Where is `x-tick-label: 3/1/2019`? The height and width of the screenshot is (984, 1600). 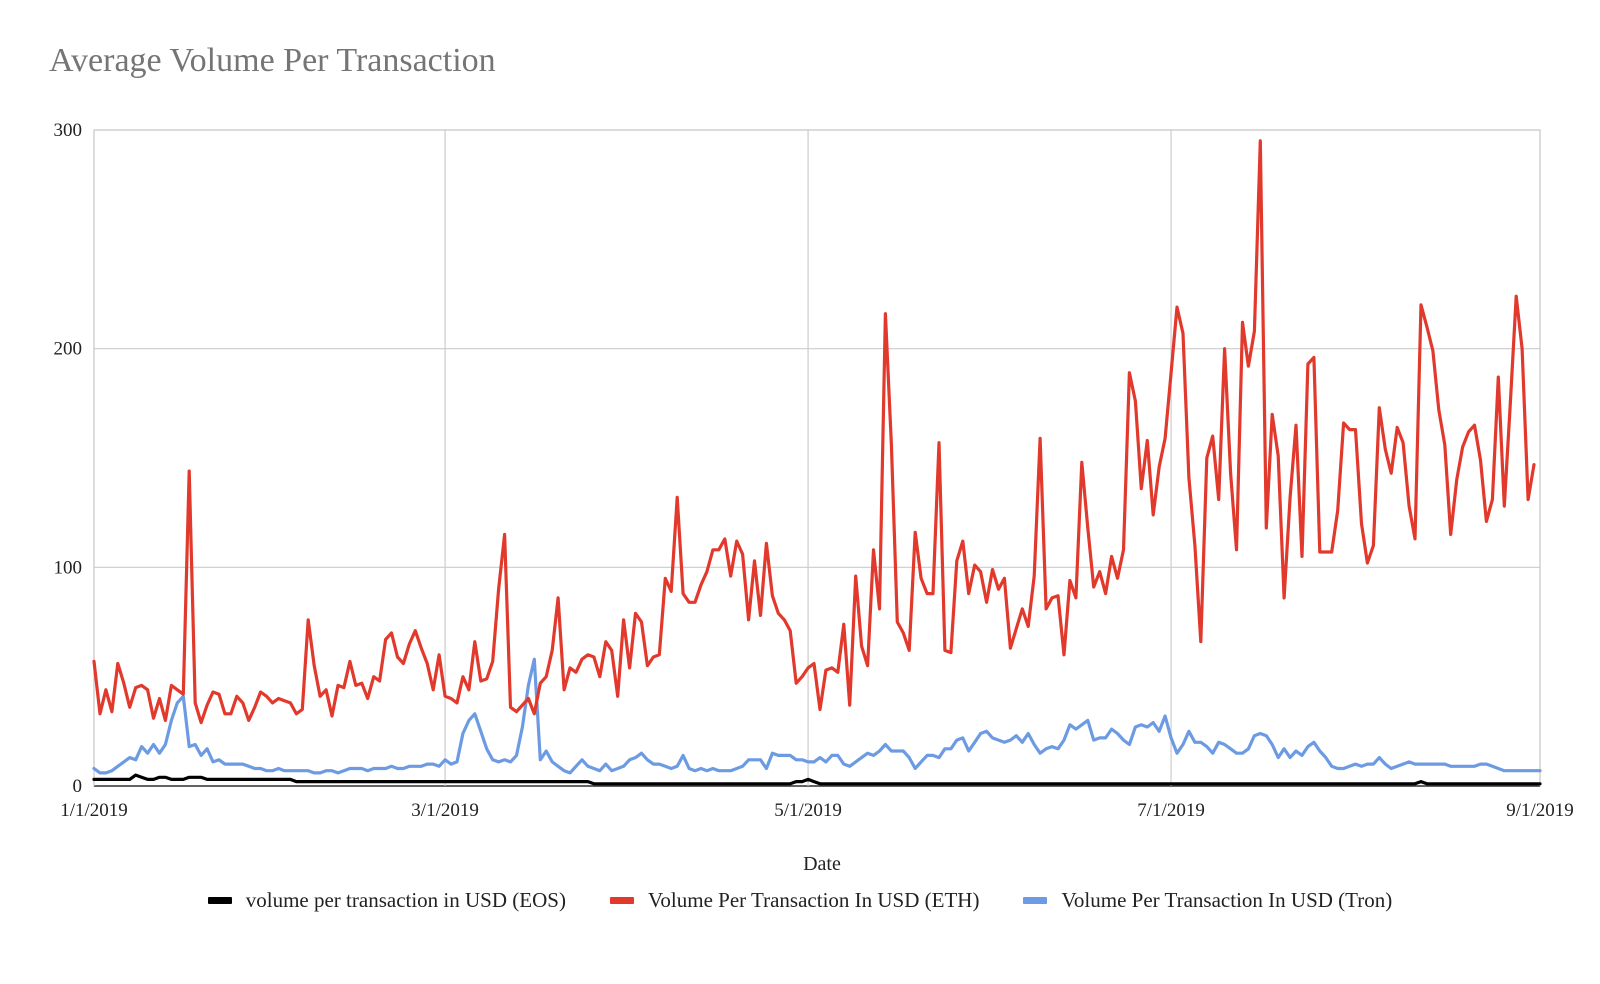 x-tick-label: 3/1/2019 is located at coordinates (445, 810).